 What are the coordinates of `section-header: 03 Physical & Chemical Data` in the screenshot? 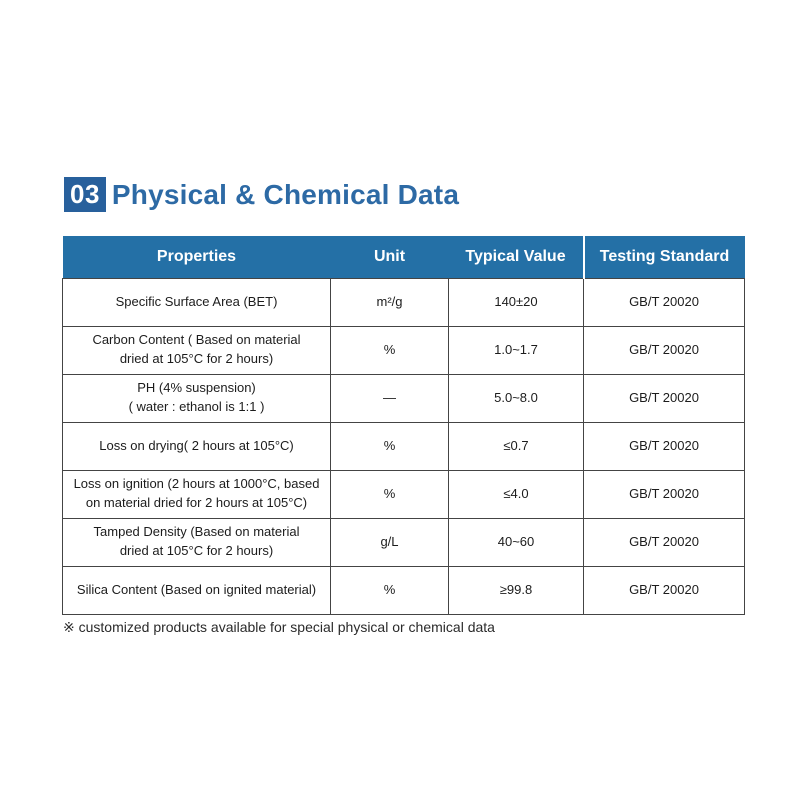 It's located at (261, 194).